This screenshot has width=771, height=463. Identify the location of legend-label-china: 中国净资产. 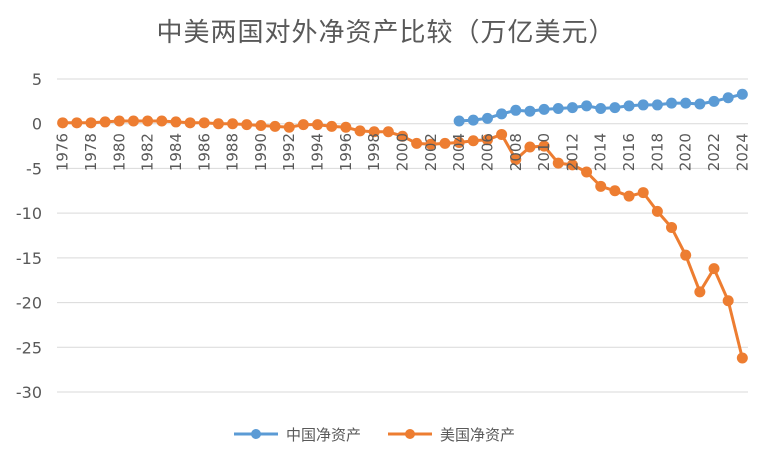
(323, 435).